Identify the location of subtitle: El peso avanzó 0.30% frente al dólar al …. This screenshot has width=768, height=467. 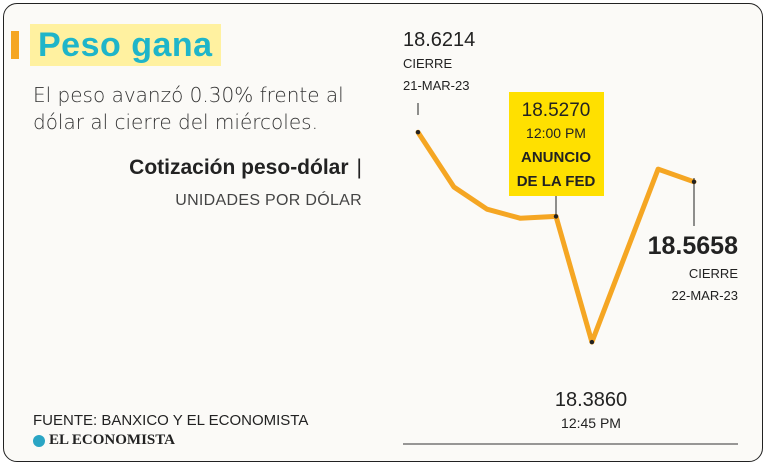
(188, 108).